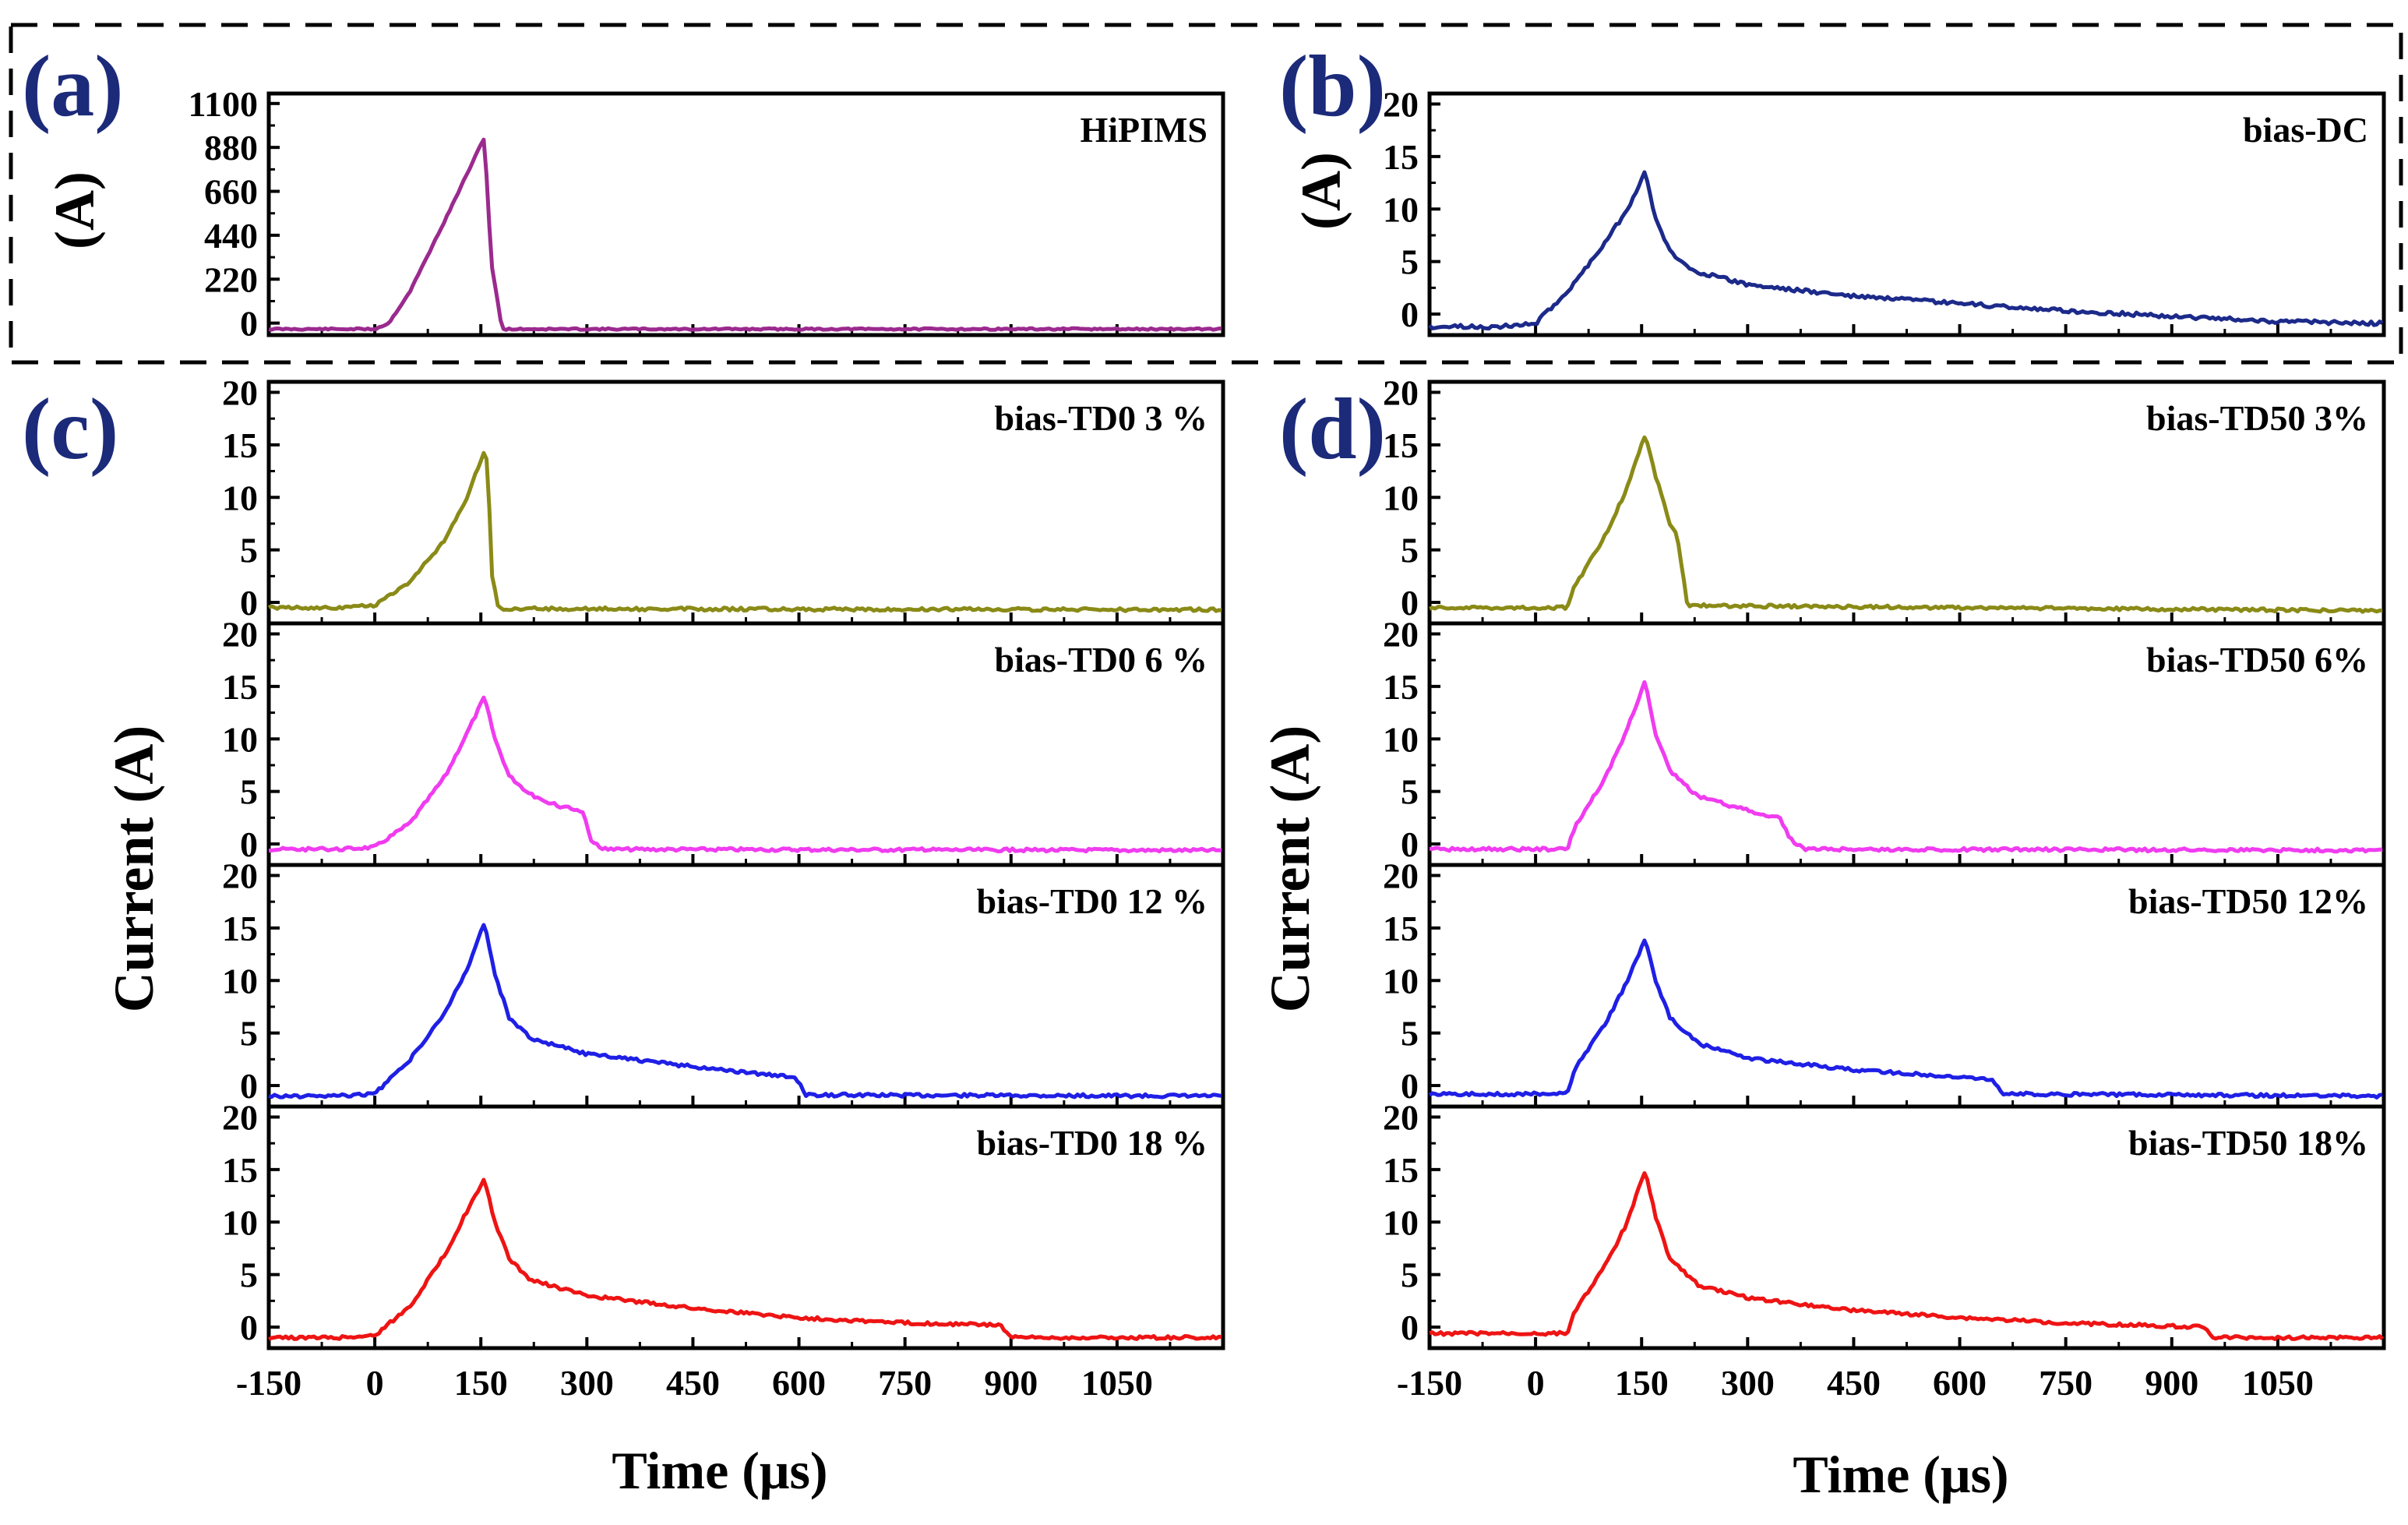  Describe the element at coordinates (240, 981) in the screenshot. I see `panel-c-sub3-y-tick-label: 10` at that location.